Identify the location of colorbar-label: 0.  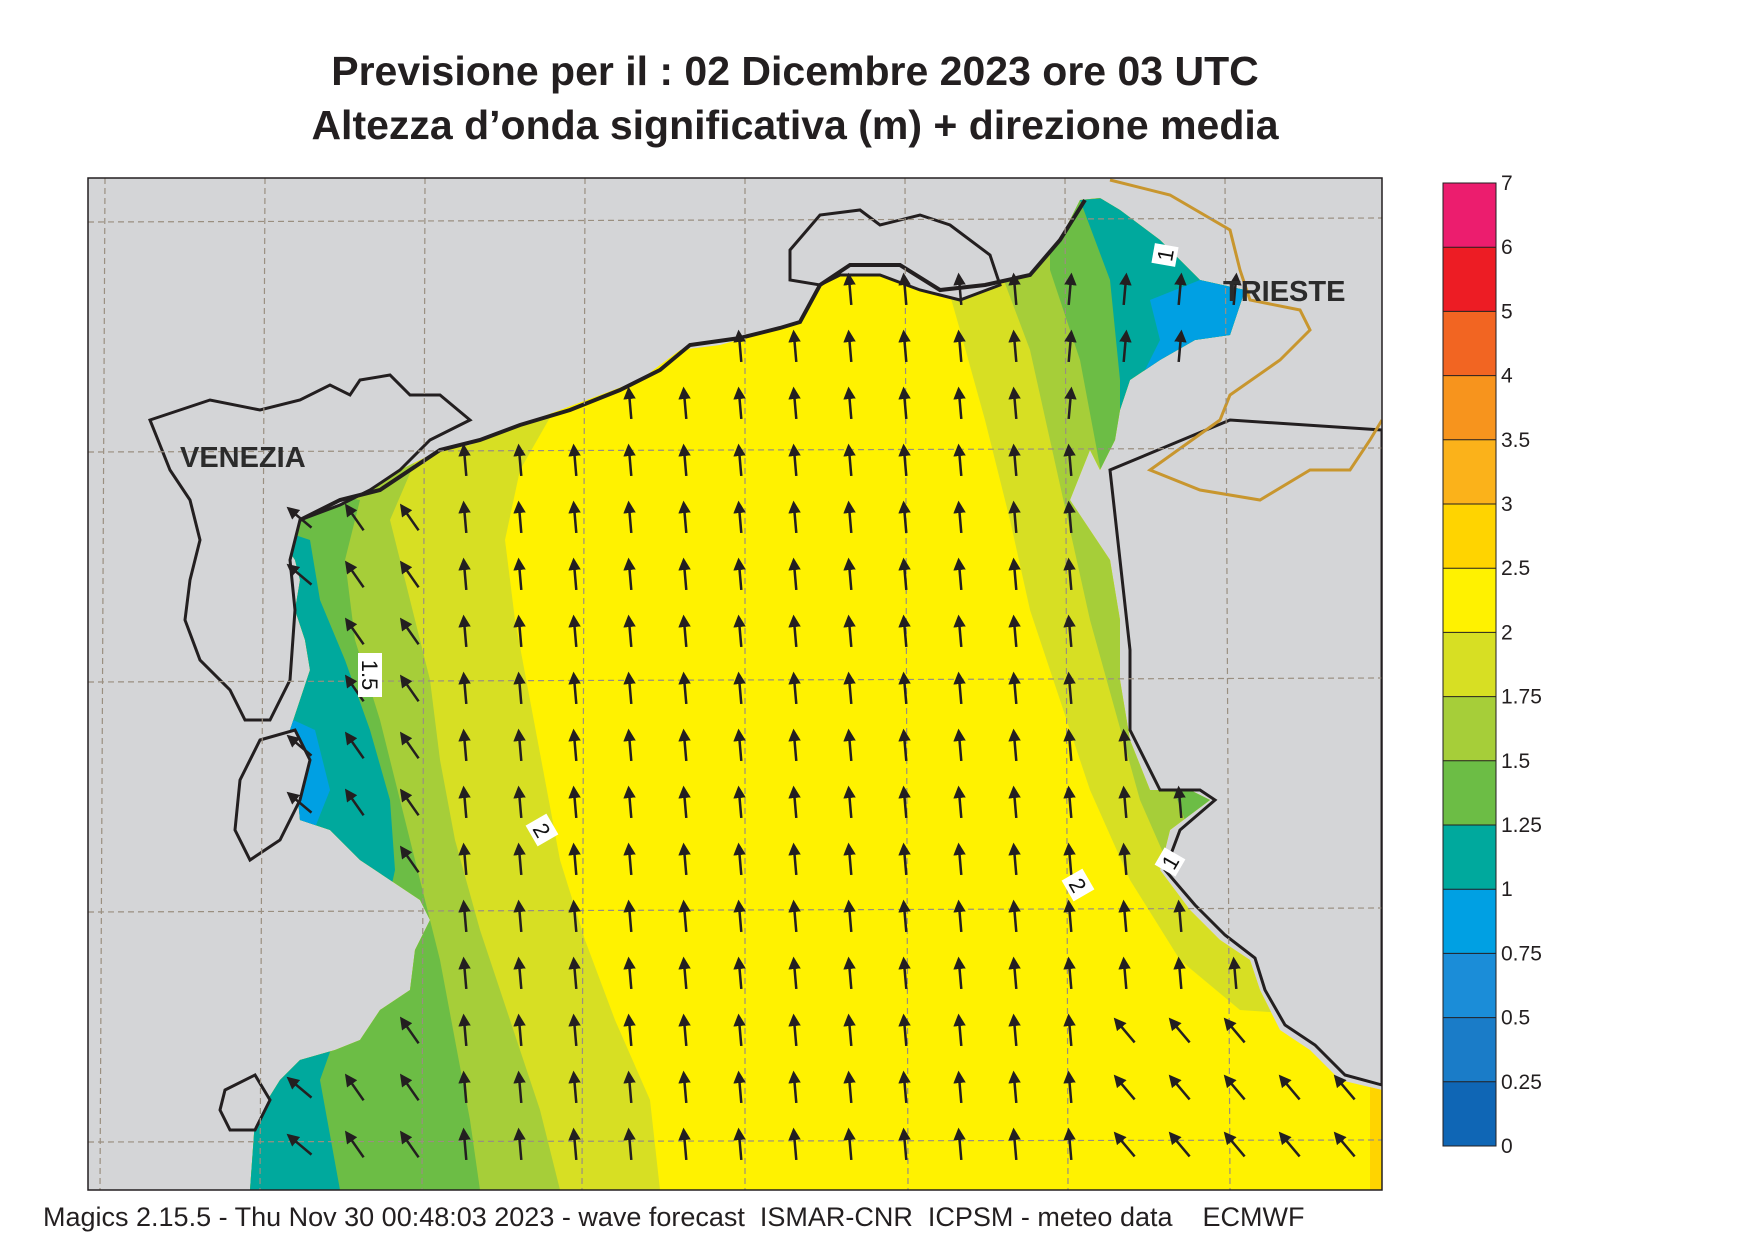
(1507, 1146).